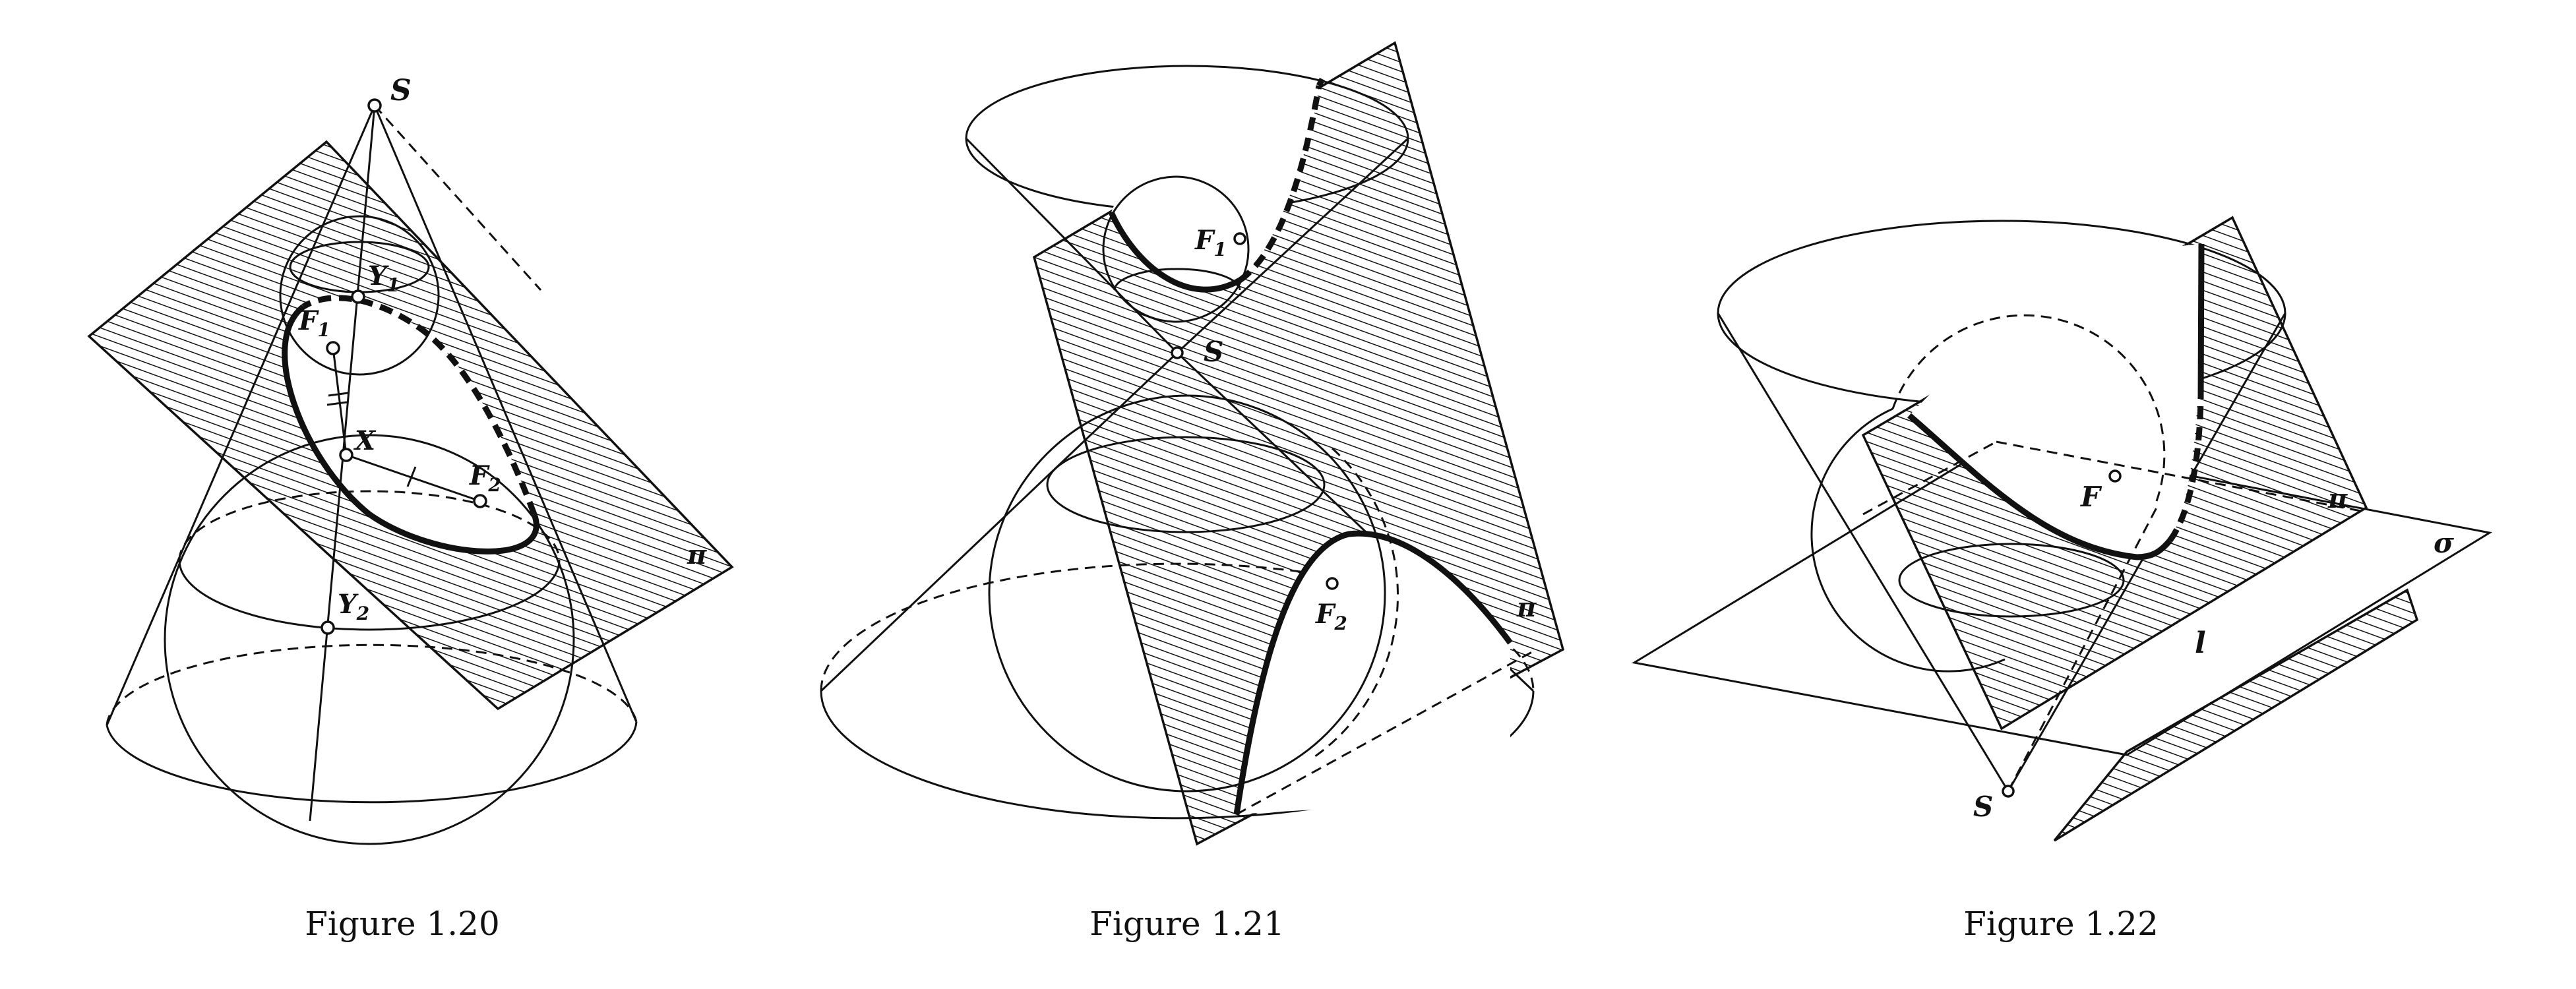  What do you see at coordinates (1175, 252) in the screenshot?
I see `upper-hyperbola-front` at bounding box center [1175, 252].